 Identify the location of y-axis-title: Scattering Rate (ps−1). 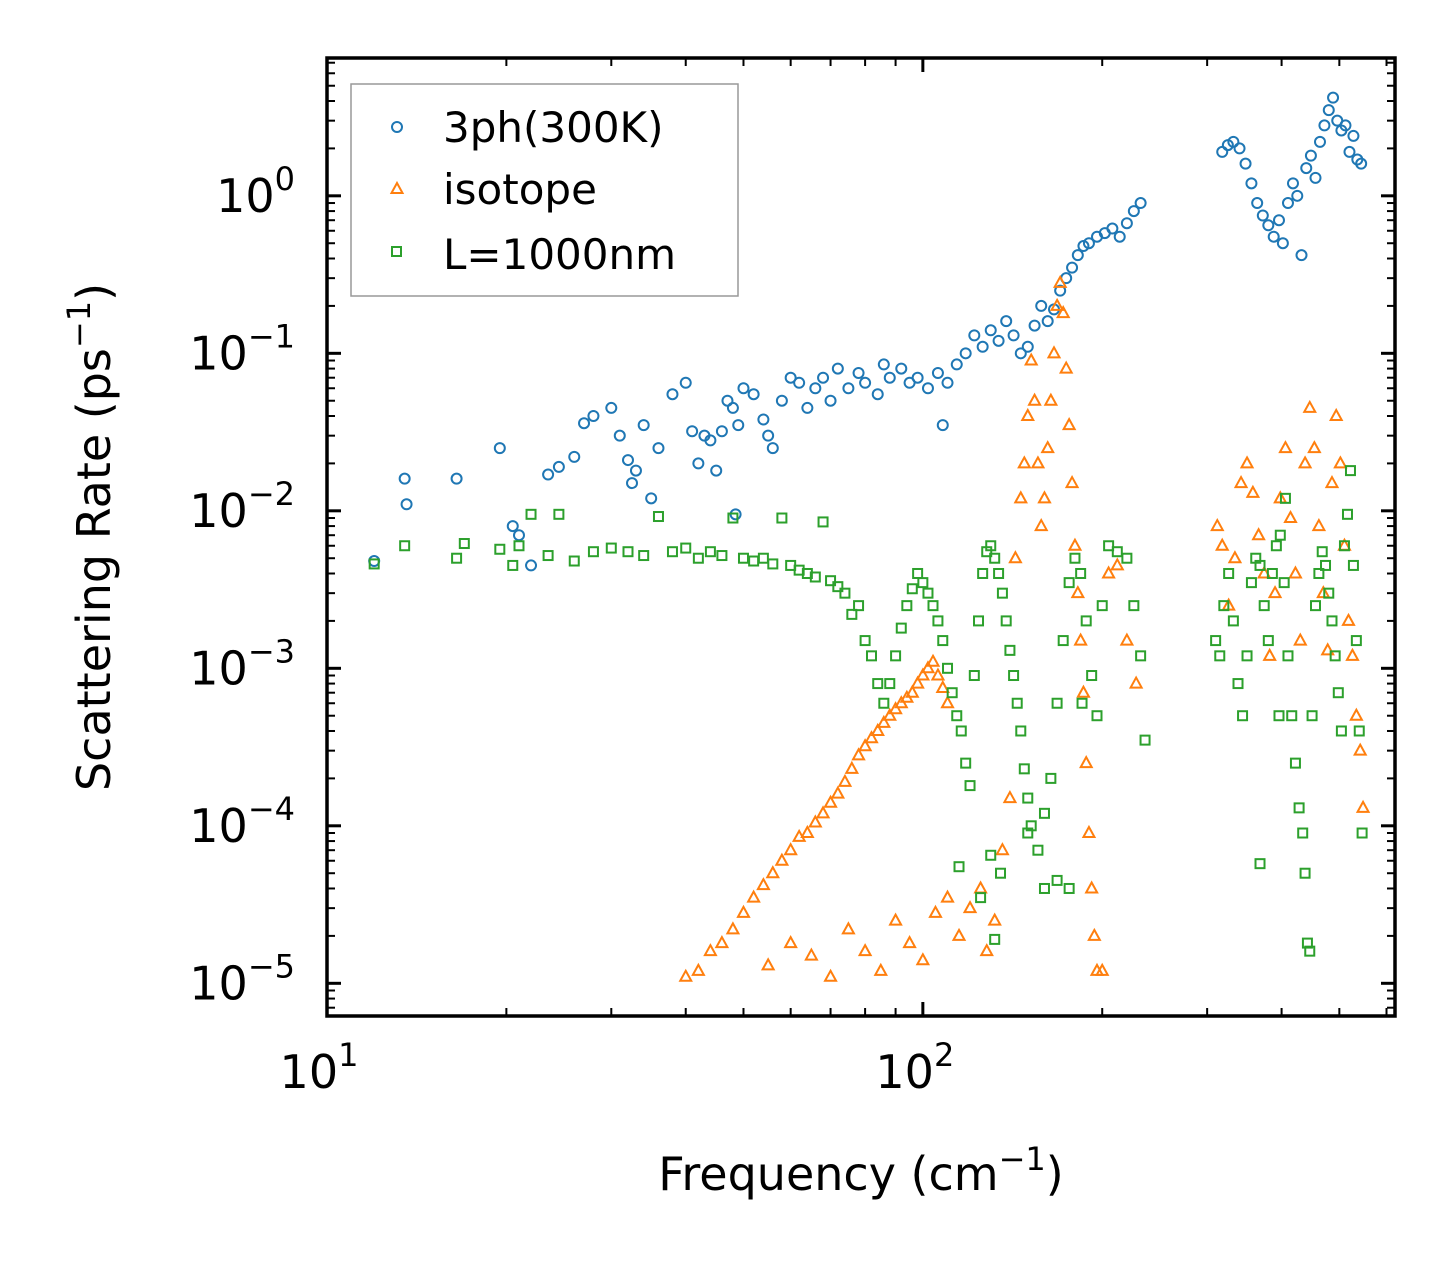
(90, 537).